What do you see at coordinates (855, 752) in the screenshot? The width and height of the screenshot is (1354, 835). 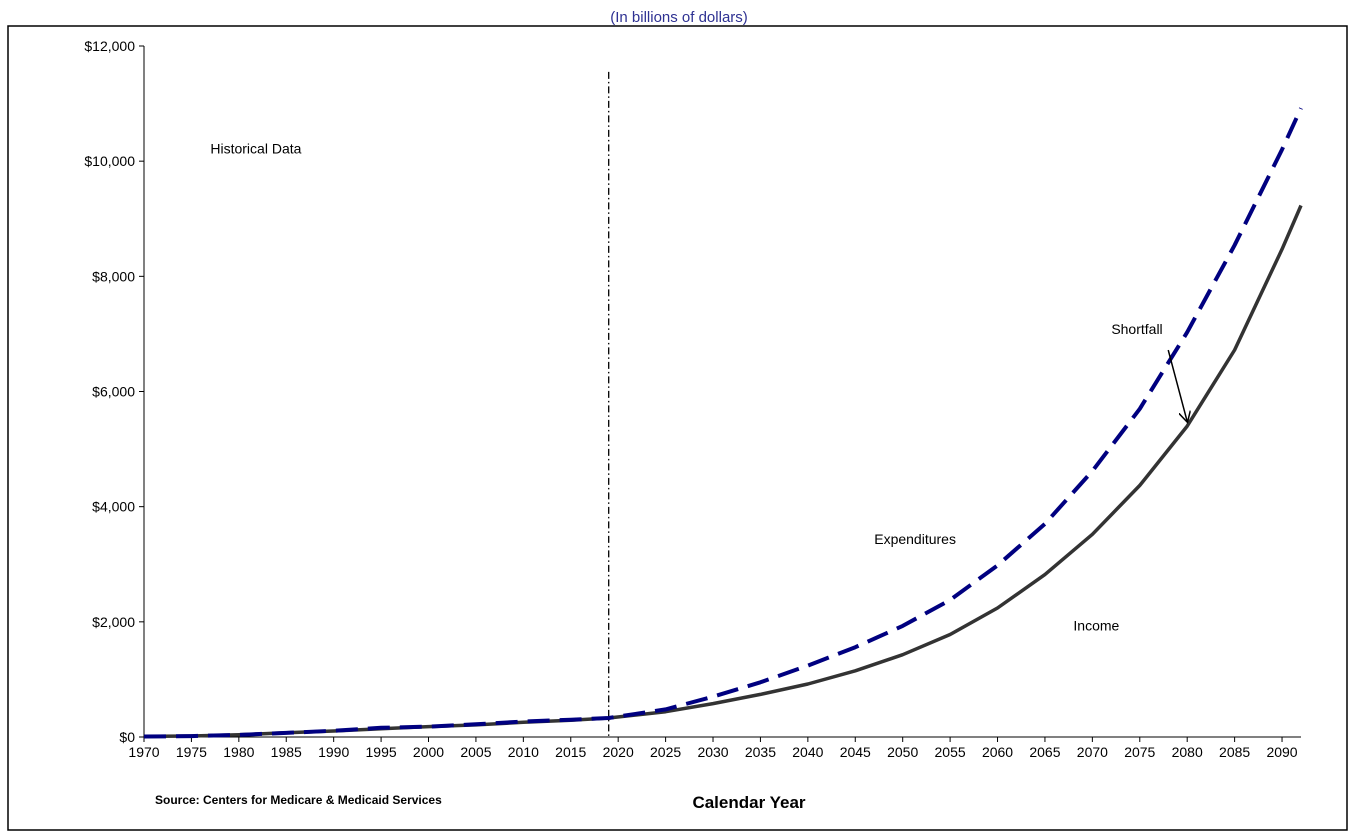 I see `x-tick-label: 2045` at bounding box center [855, 752].